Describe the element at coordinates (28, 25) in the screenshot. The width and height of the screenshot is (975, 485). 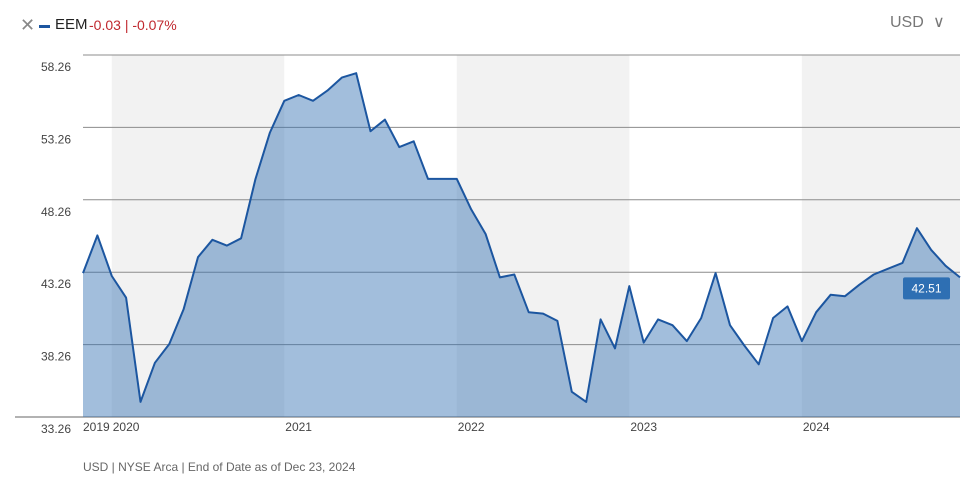
I see `close-icon: ✕` at that location.